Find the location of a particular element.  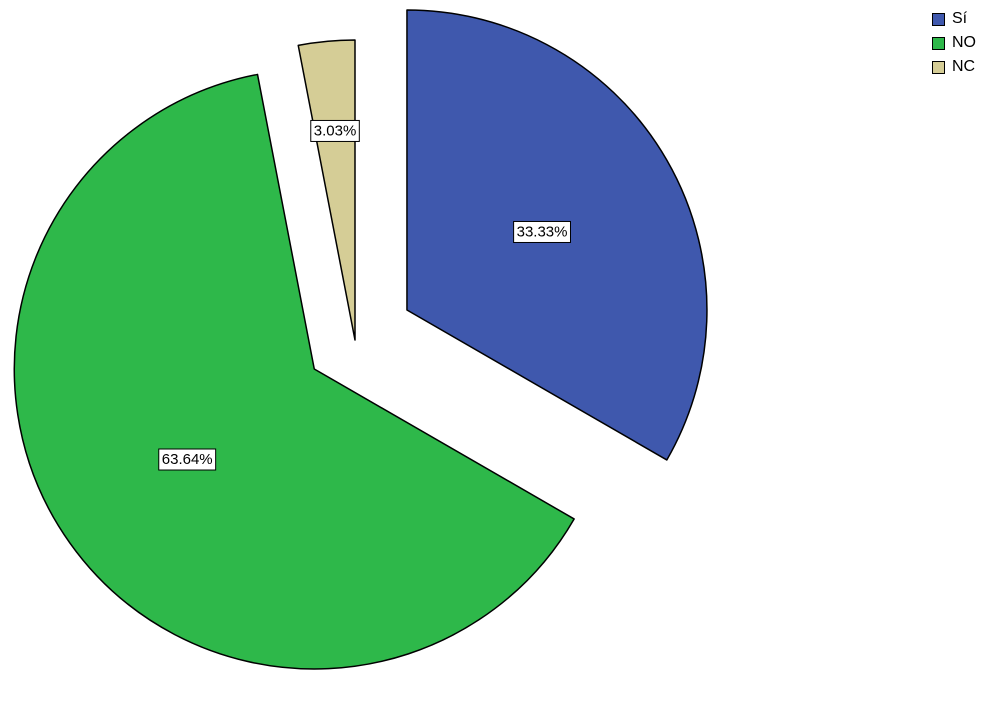

legend: Sí NO NC is located at coordinates (954, 43).